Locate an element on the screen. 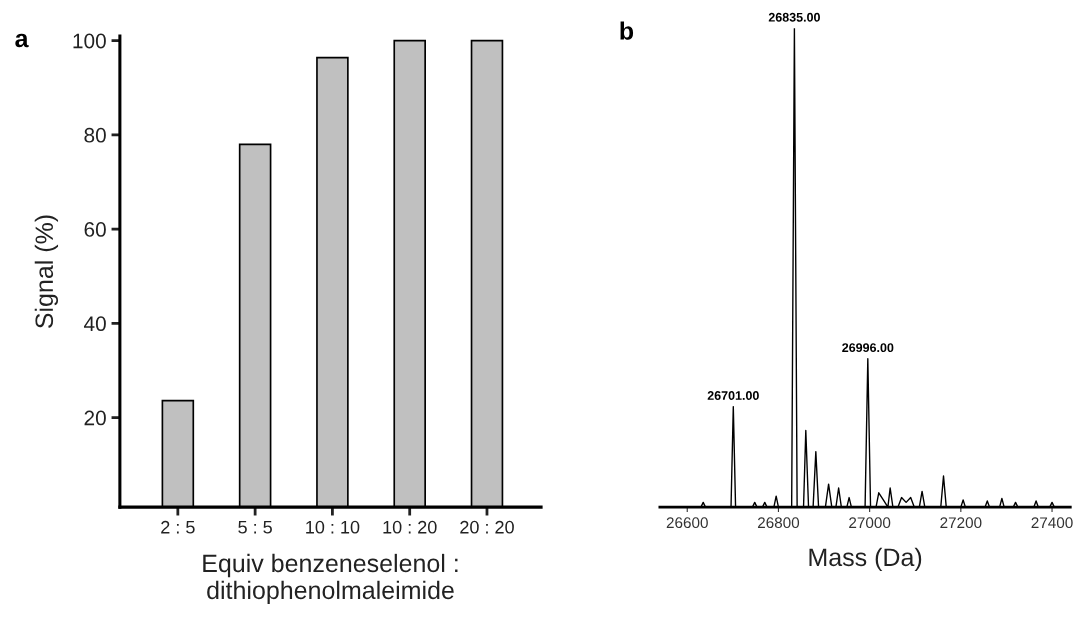 This screenshot has width=1080, height=630. y-tick-label: 20 is located at coordinates (95, 418).